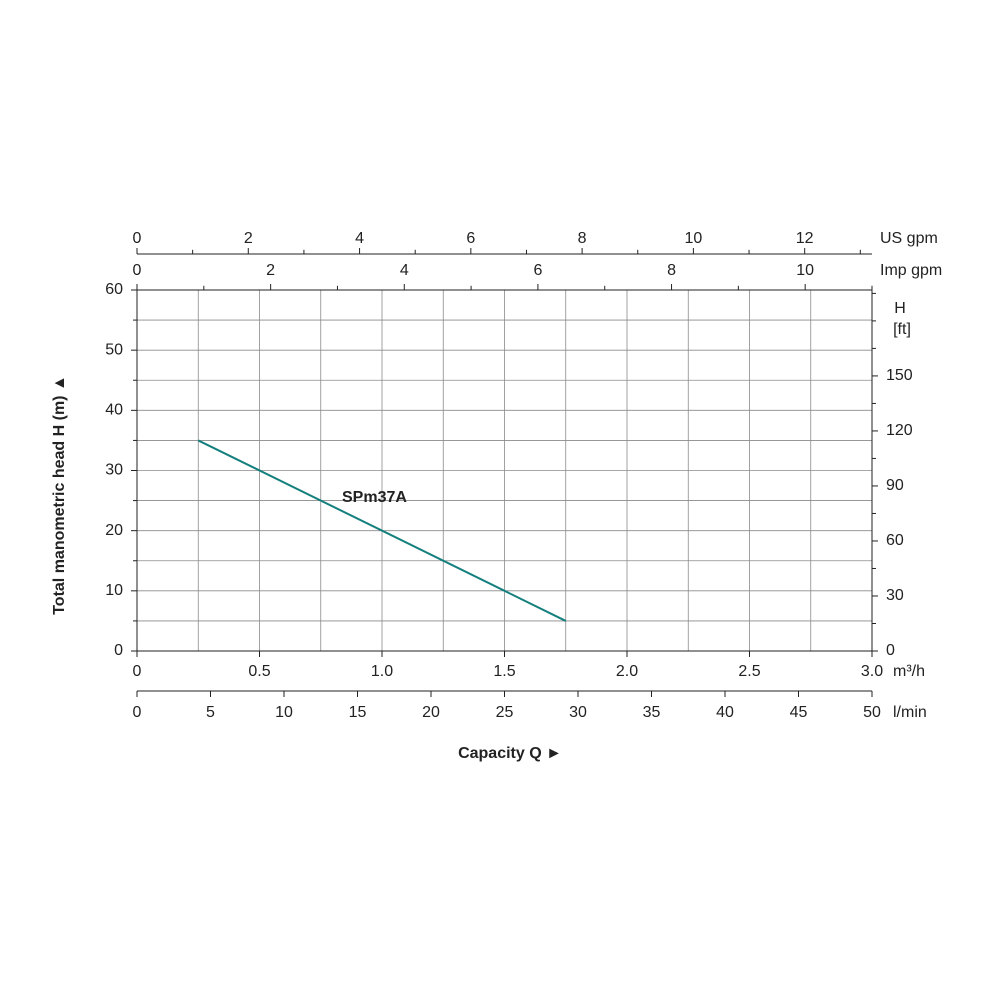  Describe the element at coordinates (431, 712) in the screenshot. I see `secondary-tick-label: 20` at that location.